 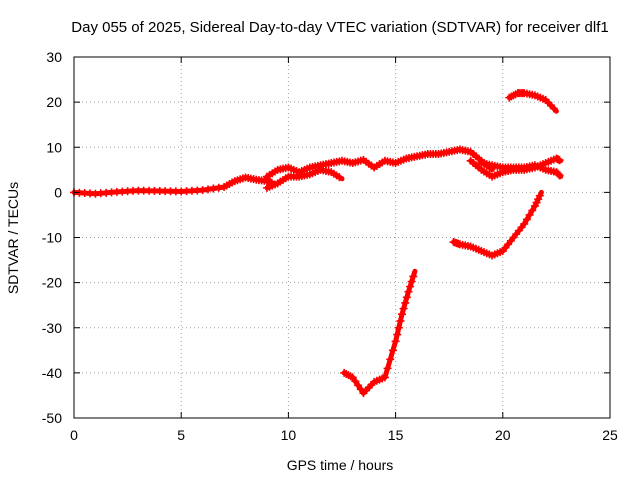 I want to click on y-tick-label: 20, so click(x=54, y=102).